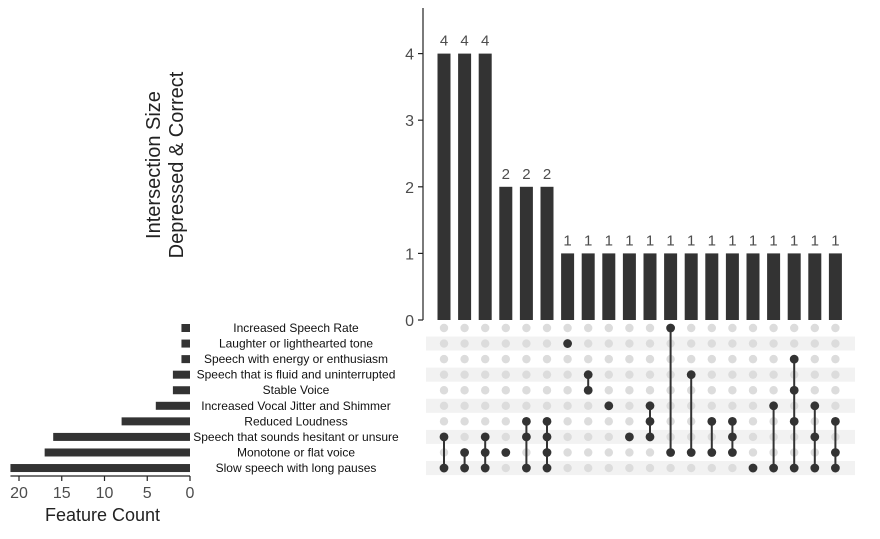 The height and width of the screenshot is (539, 880). Describe the element at coordinates (296, 390) in the screenshot. I see `set-label: Stable Voice` at that location.